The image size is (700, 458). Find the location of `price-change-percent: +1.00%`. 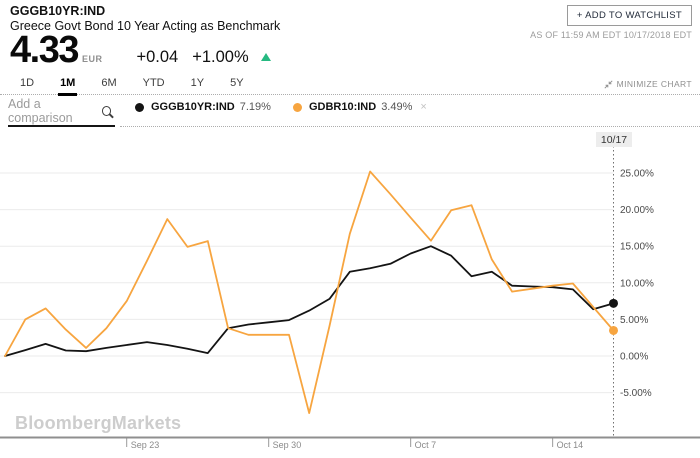

price-change-percent: +1.00% is located at coordinates (220, 57).